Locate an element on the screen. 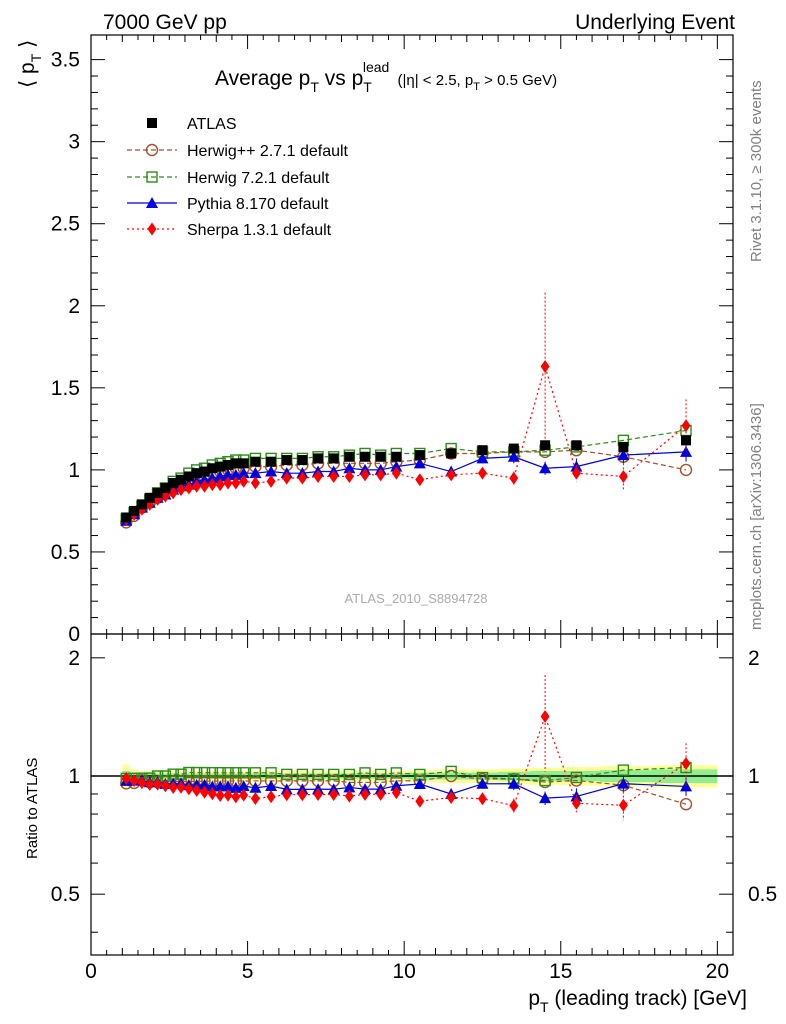 Image resolution: width=786 pixels, height=1024 pixels. y-tick-label-bottom-right: 1 is located at coordinates (754, 776).